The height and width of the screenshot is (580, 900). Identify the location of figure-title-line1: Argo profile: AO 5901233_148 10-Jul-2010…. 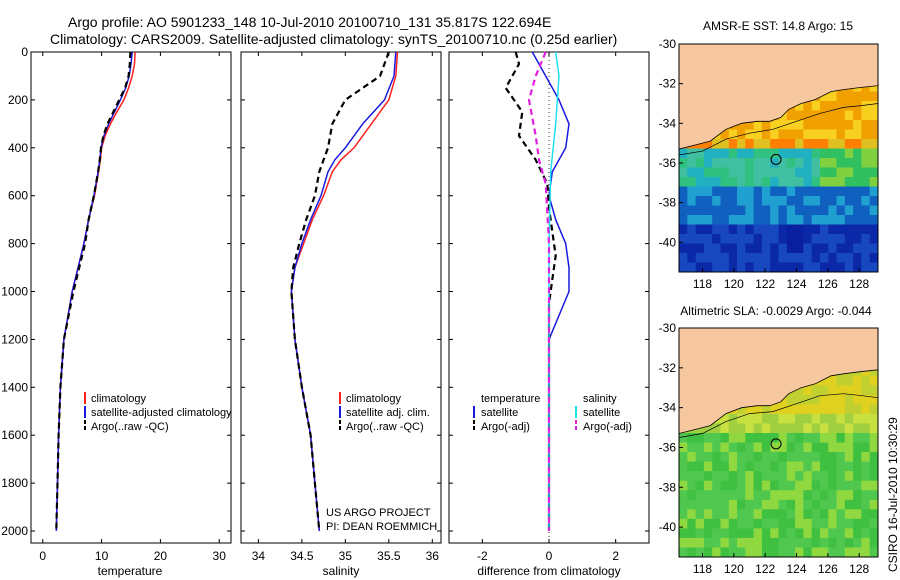
(310, 22).